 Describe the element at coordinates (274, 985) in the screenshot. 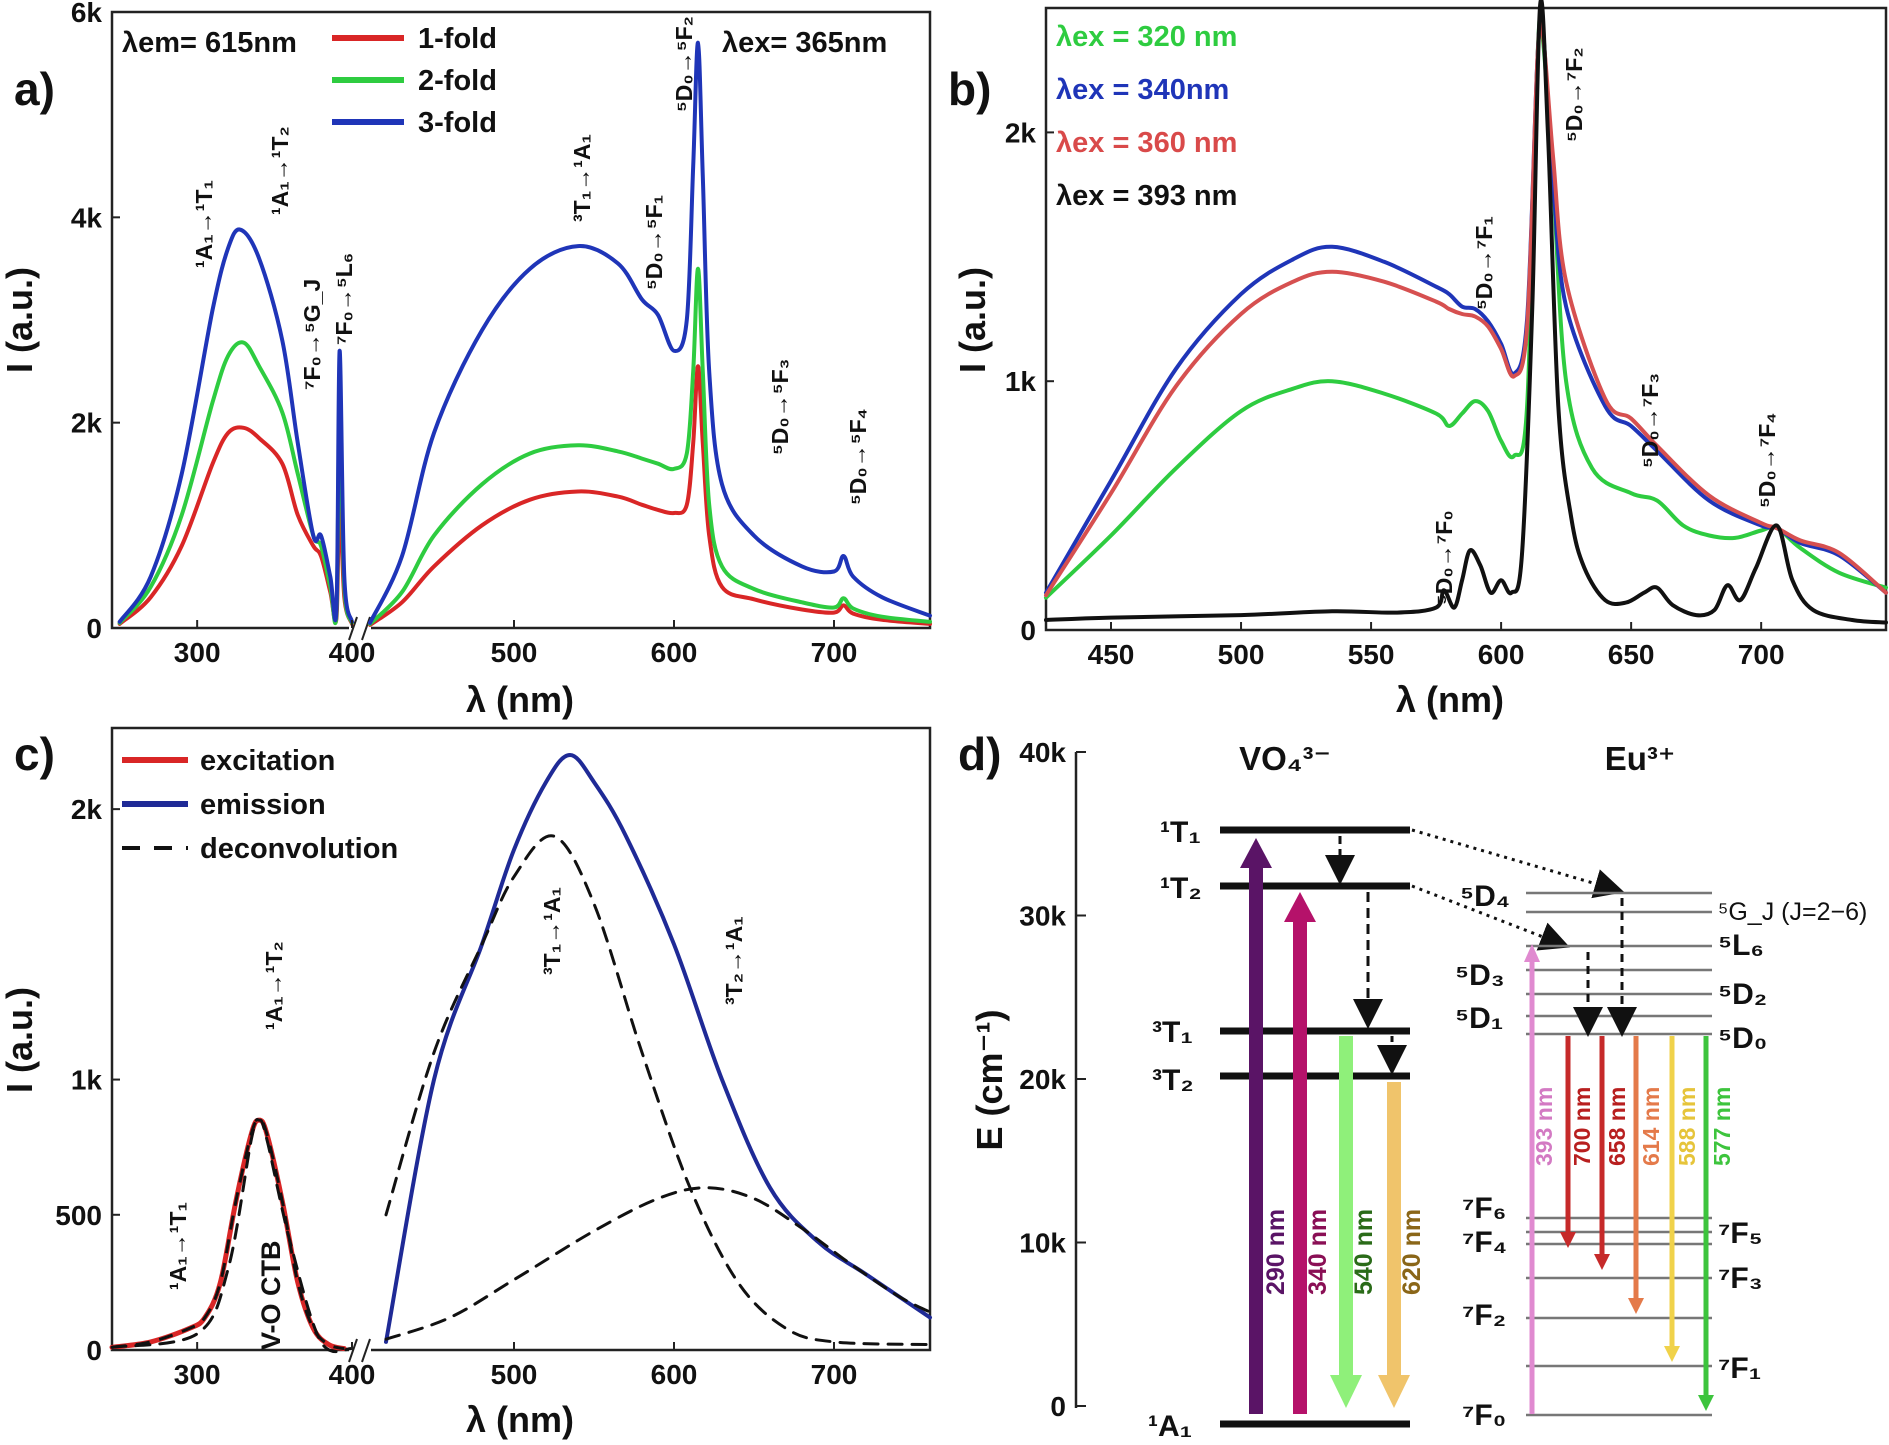

I see `annotation-c-a1-t2: ¹A₁→¹T₂` at that location.